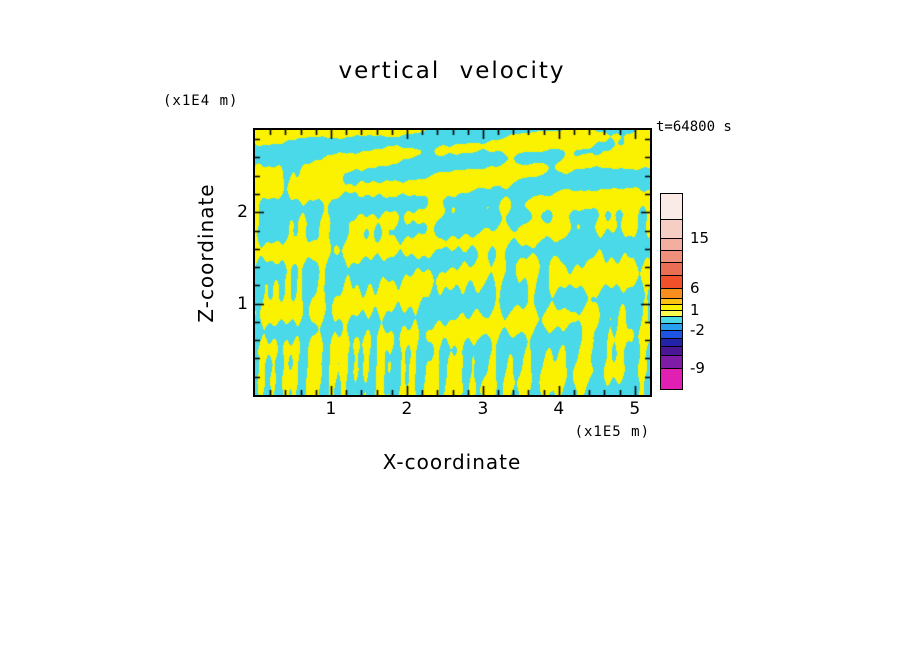  Describe the element at coordinates (242, 303) in the screenshot. I see `z-tick-label: 1` at that location.